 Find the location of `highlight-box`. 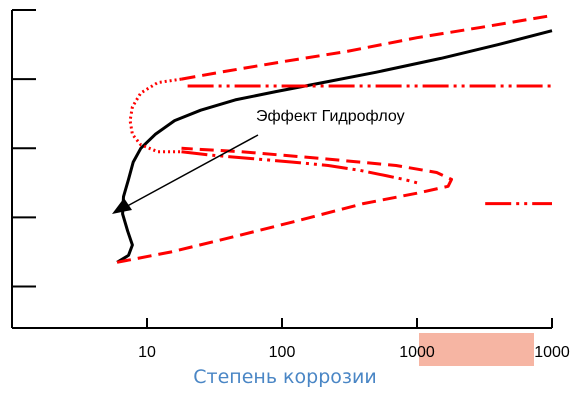

highlight-box is located at coordinates (476, 349).